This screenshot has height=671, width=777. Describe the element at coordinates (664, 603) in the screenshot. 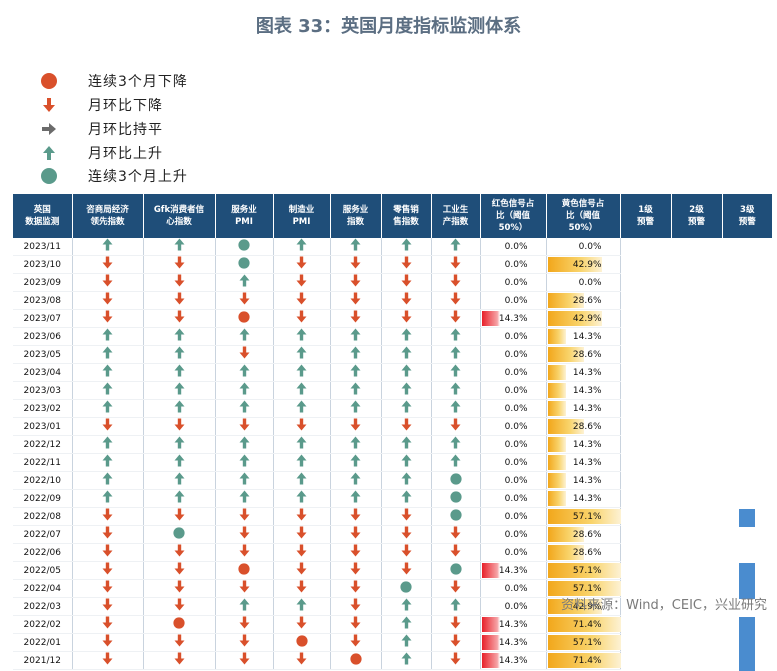

I see `source-note: 资料来源：Wind，CEIC，兴业研究` at that location.